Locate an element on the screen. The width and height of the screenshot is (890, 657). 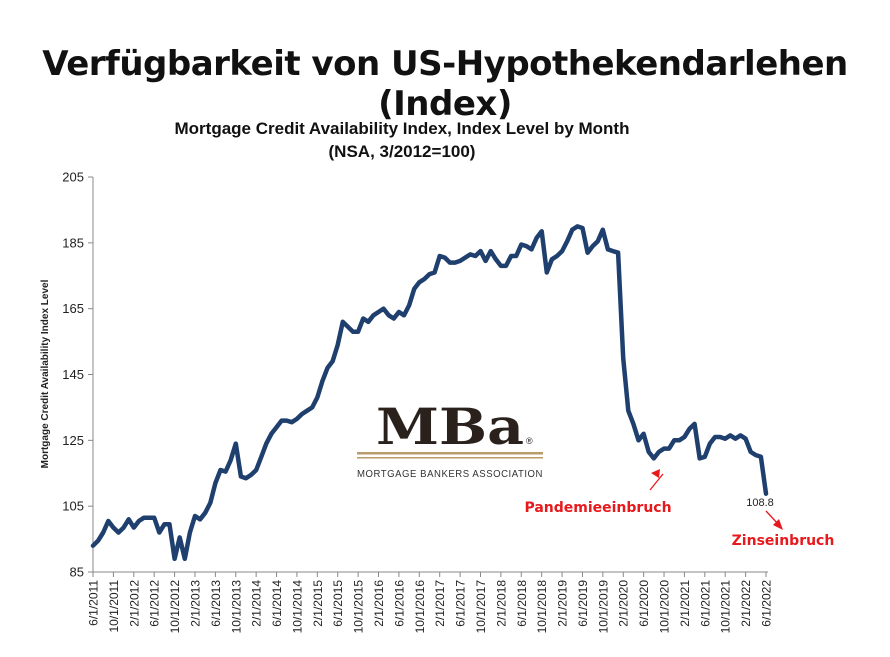
x-tick-label: 10/1/2017 is located at coordinates (481, 607).